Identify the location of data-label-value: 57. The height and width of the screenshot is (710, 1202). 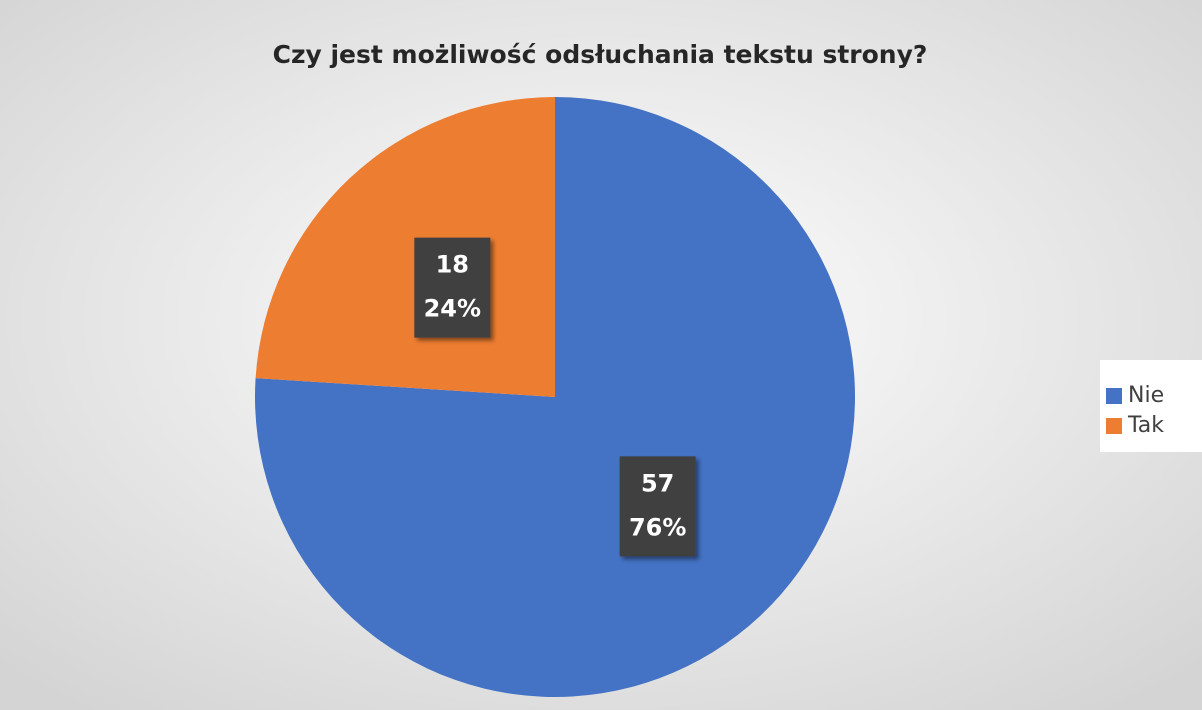
(657, 483).